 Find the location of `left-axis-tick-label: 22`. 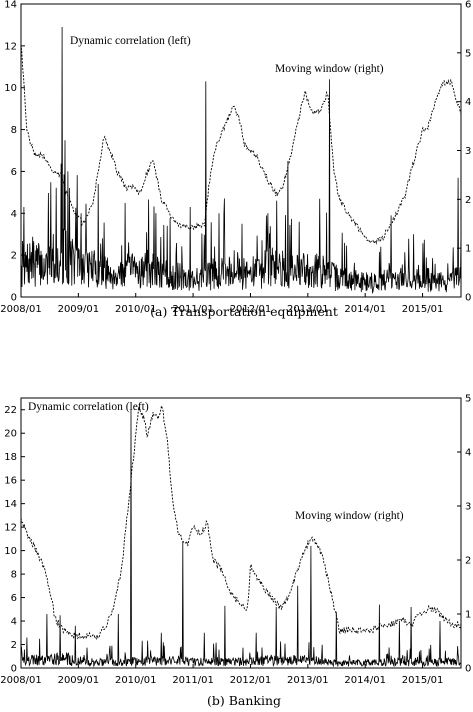

left-axis-tick-label: 22 is located at coordinates (10, 410).